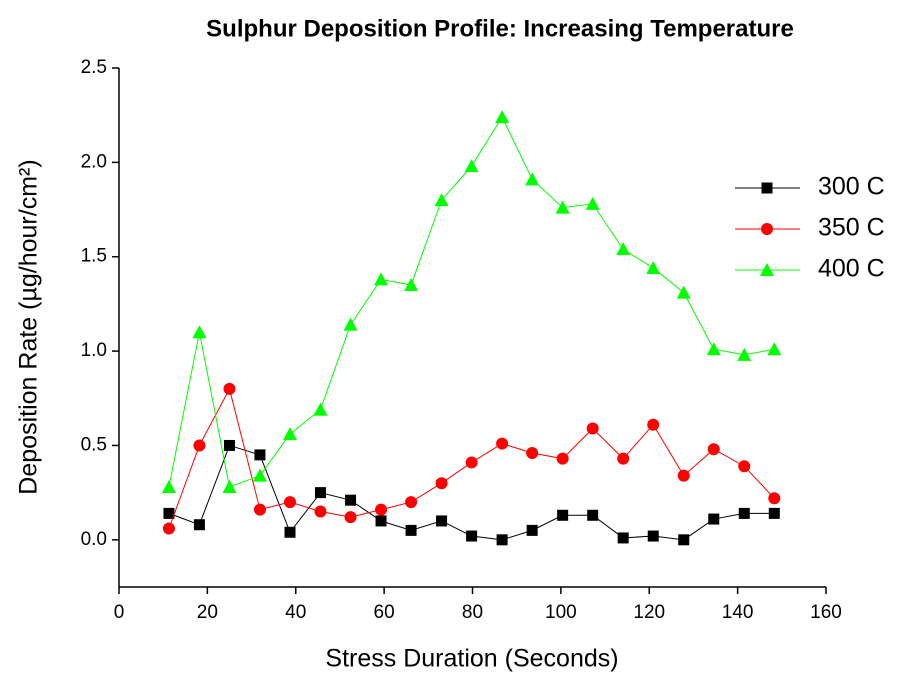  Describe the element at coordinates (94, 350) in the screenshot. I see `y-tick-label: 1.0` at that location.